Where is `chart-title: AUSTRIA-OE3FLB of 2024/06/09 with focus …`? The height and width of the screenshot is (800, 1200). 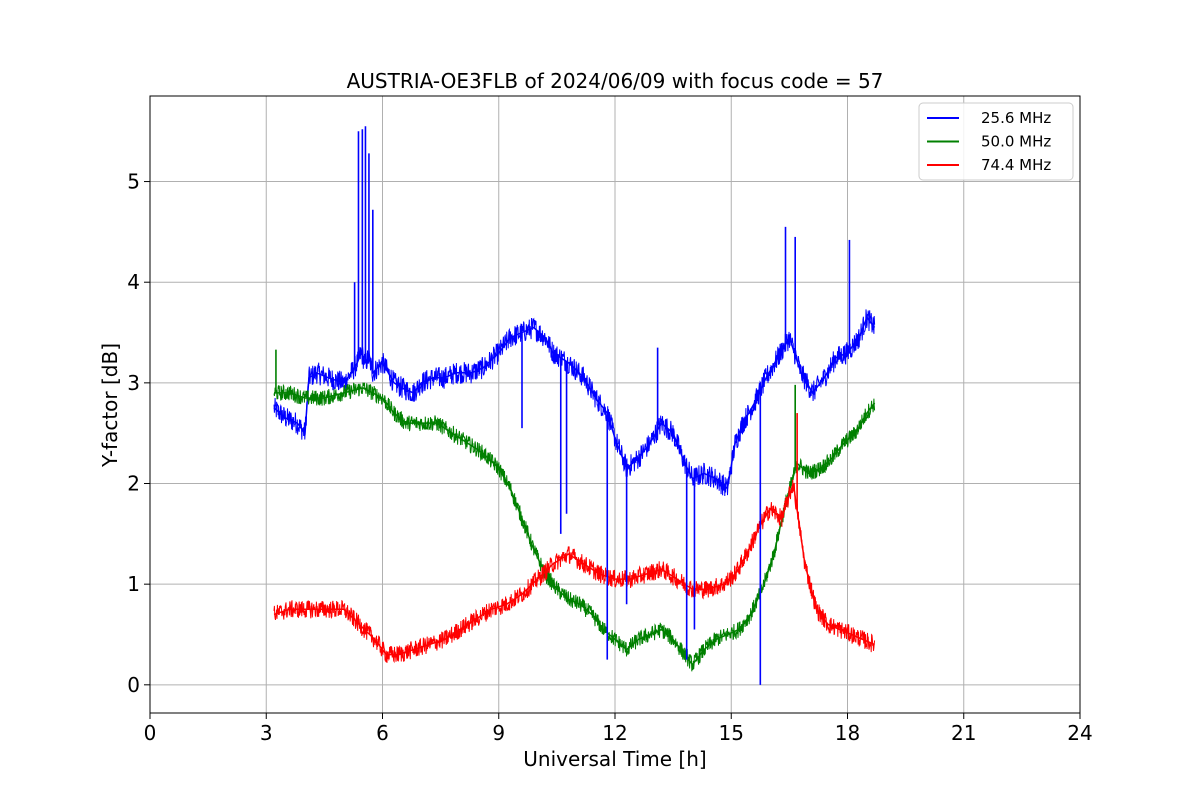
chart-title: AUSTRIA-OE3FLB of 2024/06/09 with focus … is located at coordinates (615, 81).